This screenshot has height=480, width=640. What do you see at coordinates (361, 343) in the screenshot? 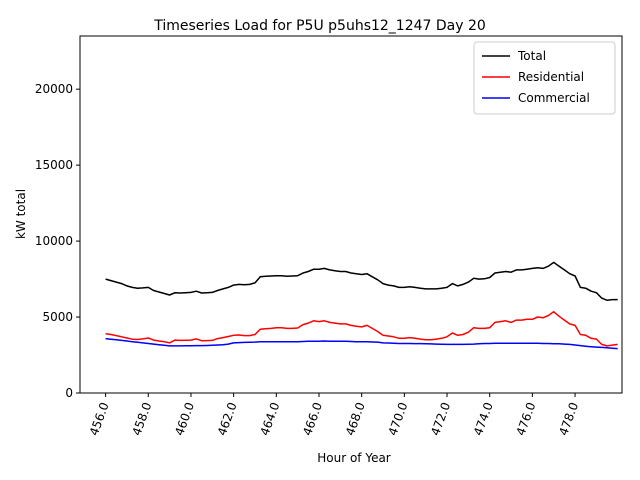
I see `series-line-commercial` at bounding box center [361, 343].